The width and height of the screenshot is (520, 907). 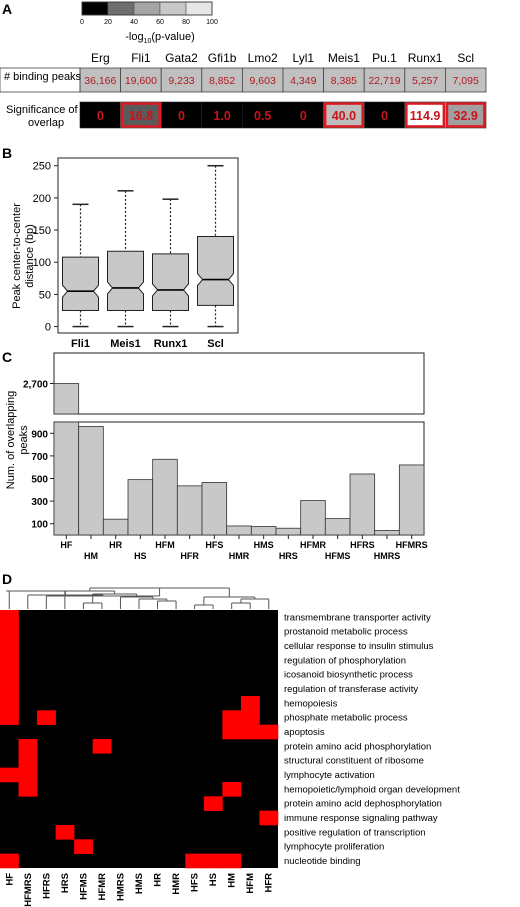 I want to click on category-label: HMR, so click(x=239, y=556).